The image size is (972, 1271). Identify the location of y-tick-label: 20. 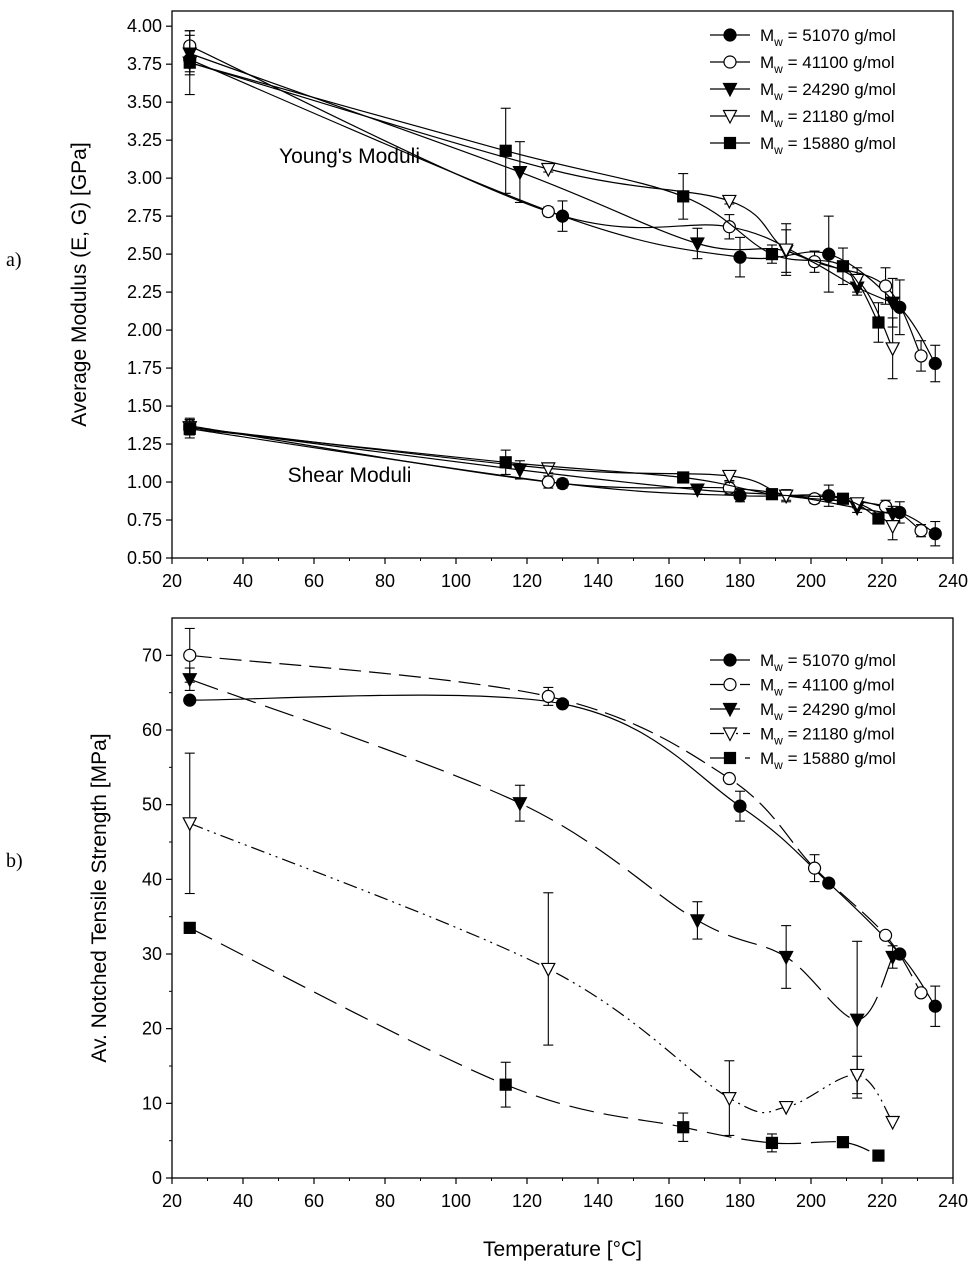
(152, 1029).